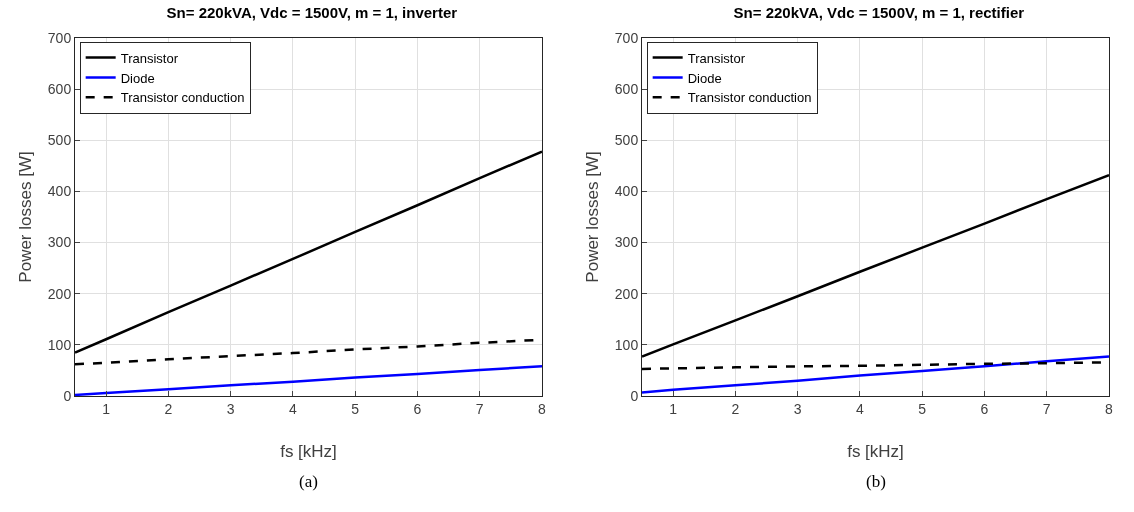  I want to click on chart-title: Sn= 220kVA, Vdc = 1500V, m = 1, inverter, so click(312, 13).